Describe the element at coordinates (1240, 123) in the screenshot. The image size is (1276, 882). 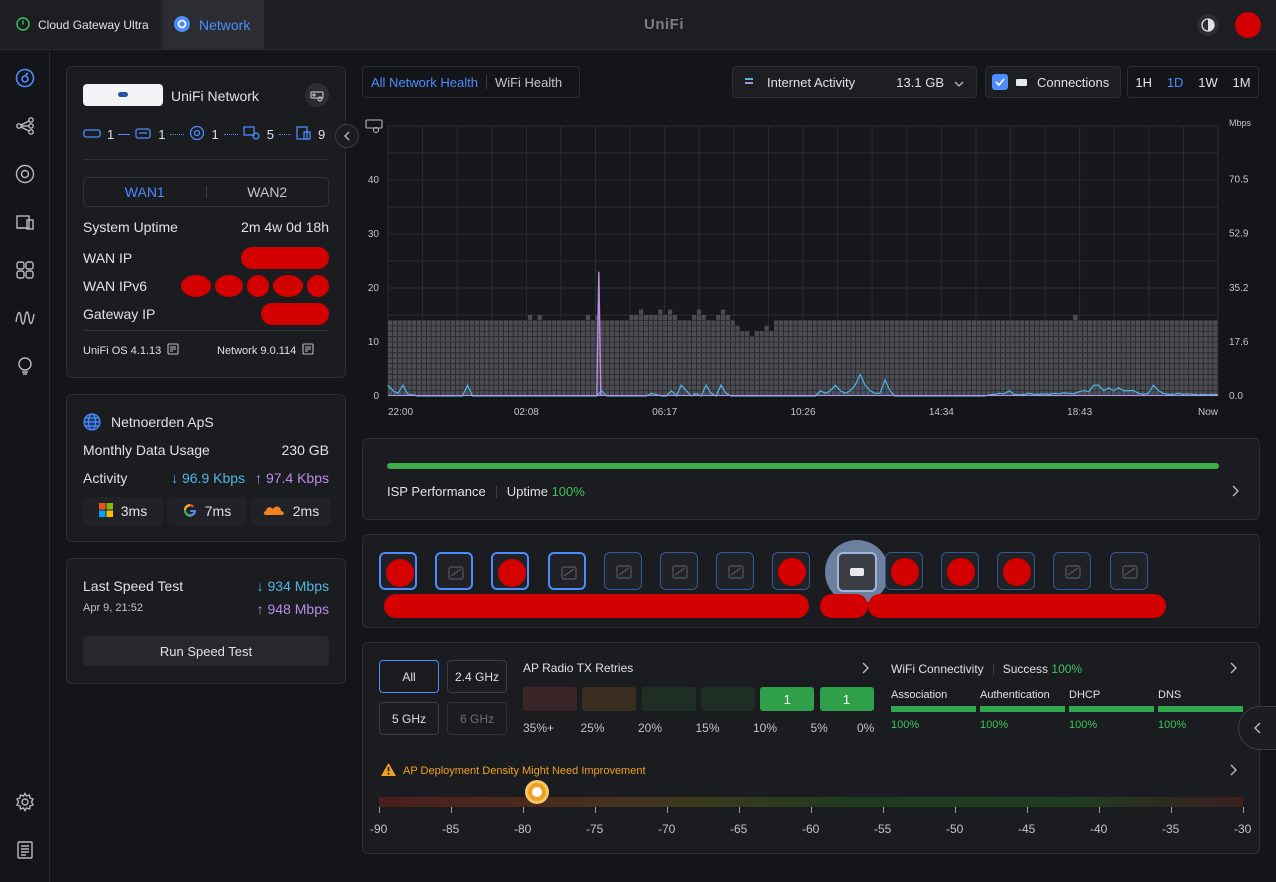
I see `y-unit-label: Mbps` at that location.